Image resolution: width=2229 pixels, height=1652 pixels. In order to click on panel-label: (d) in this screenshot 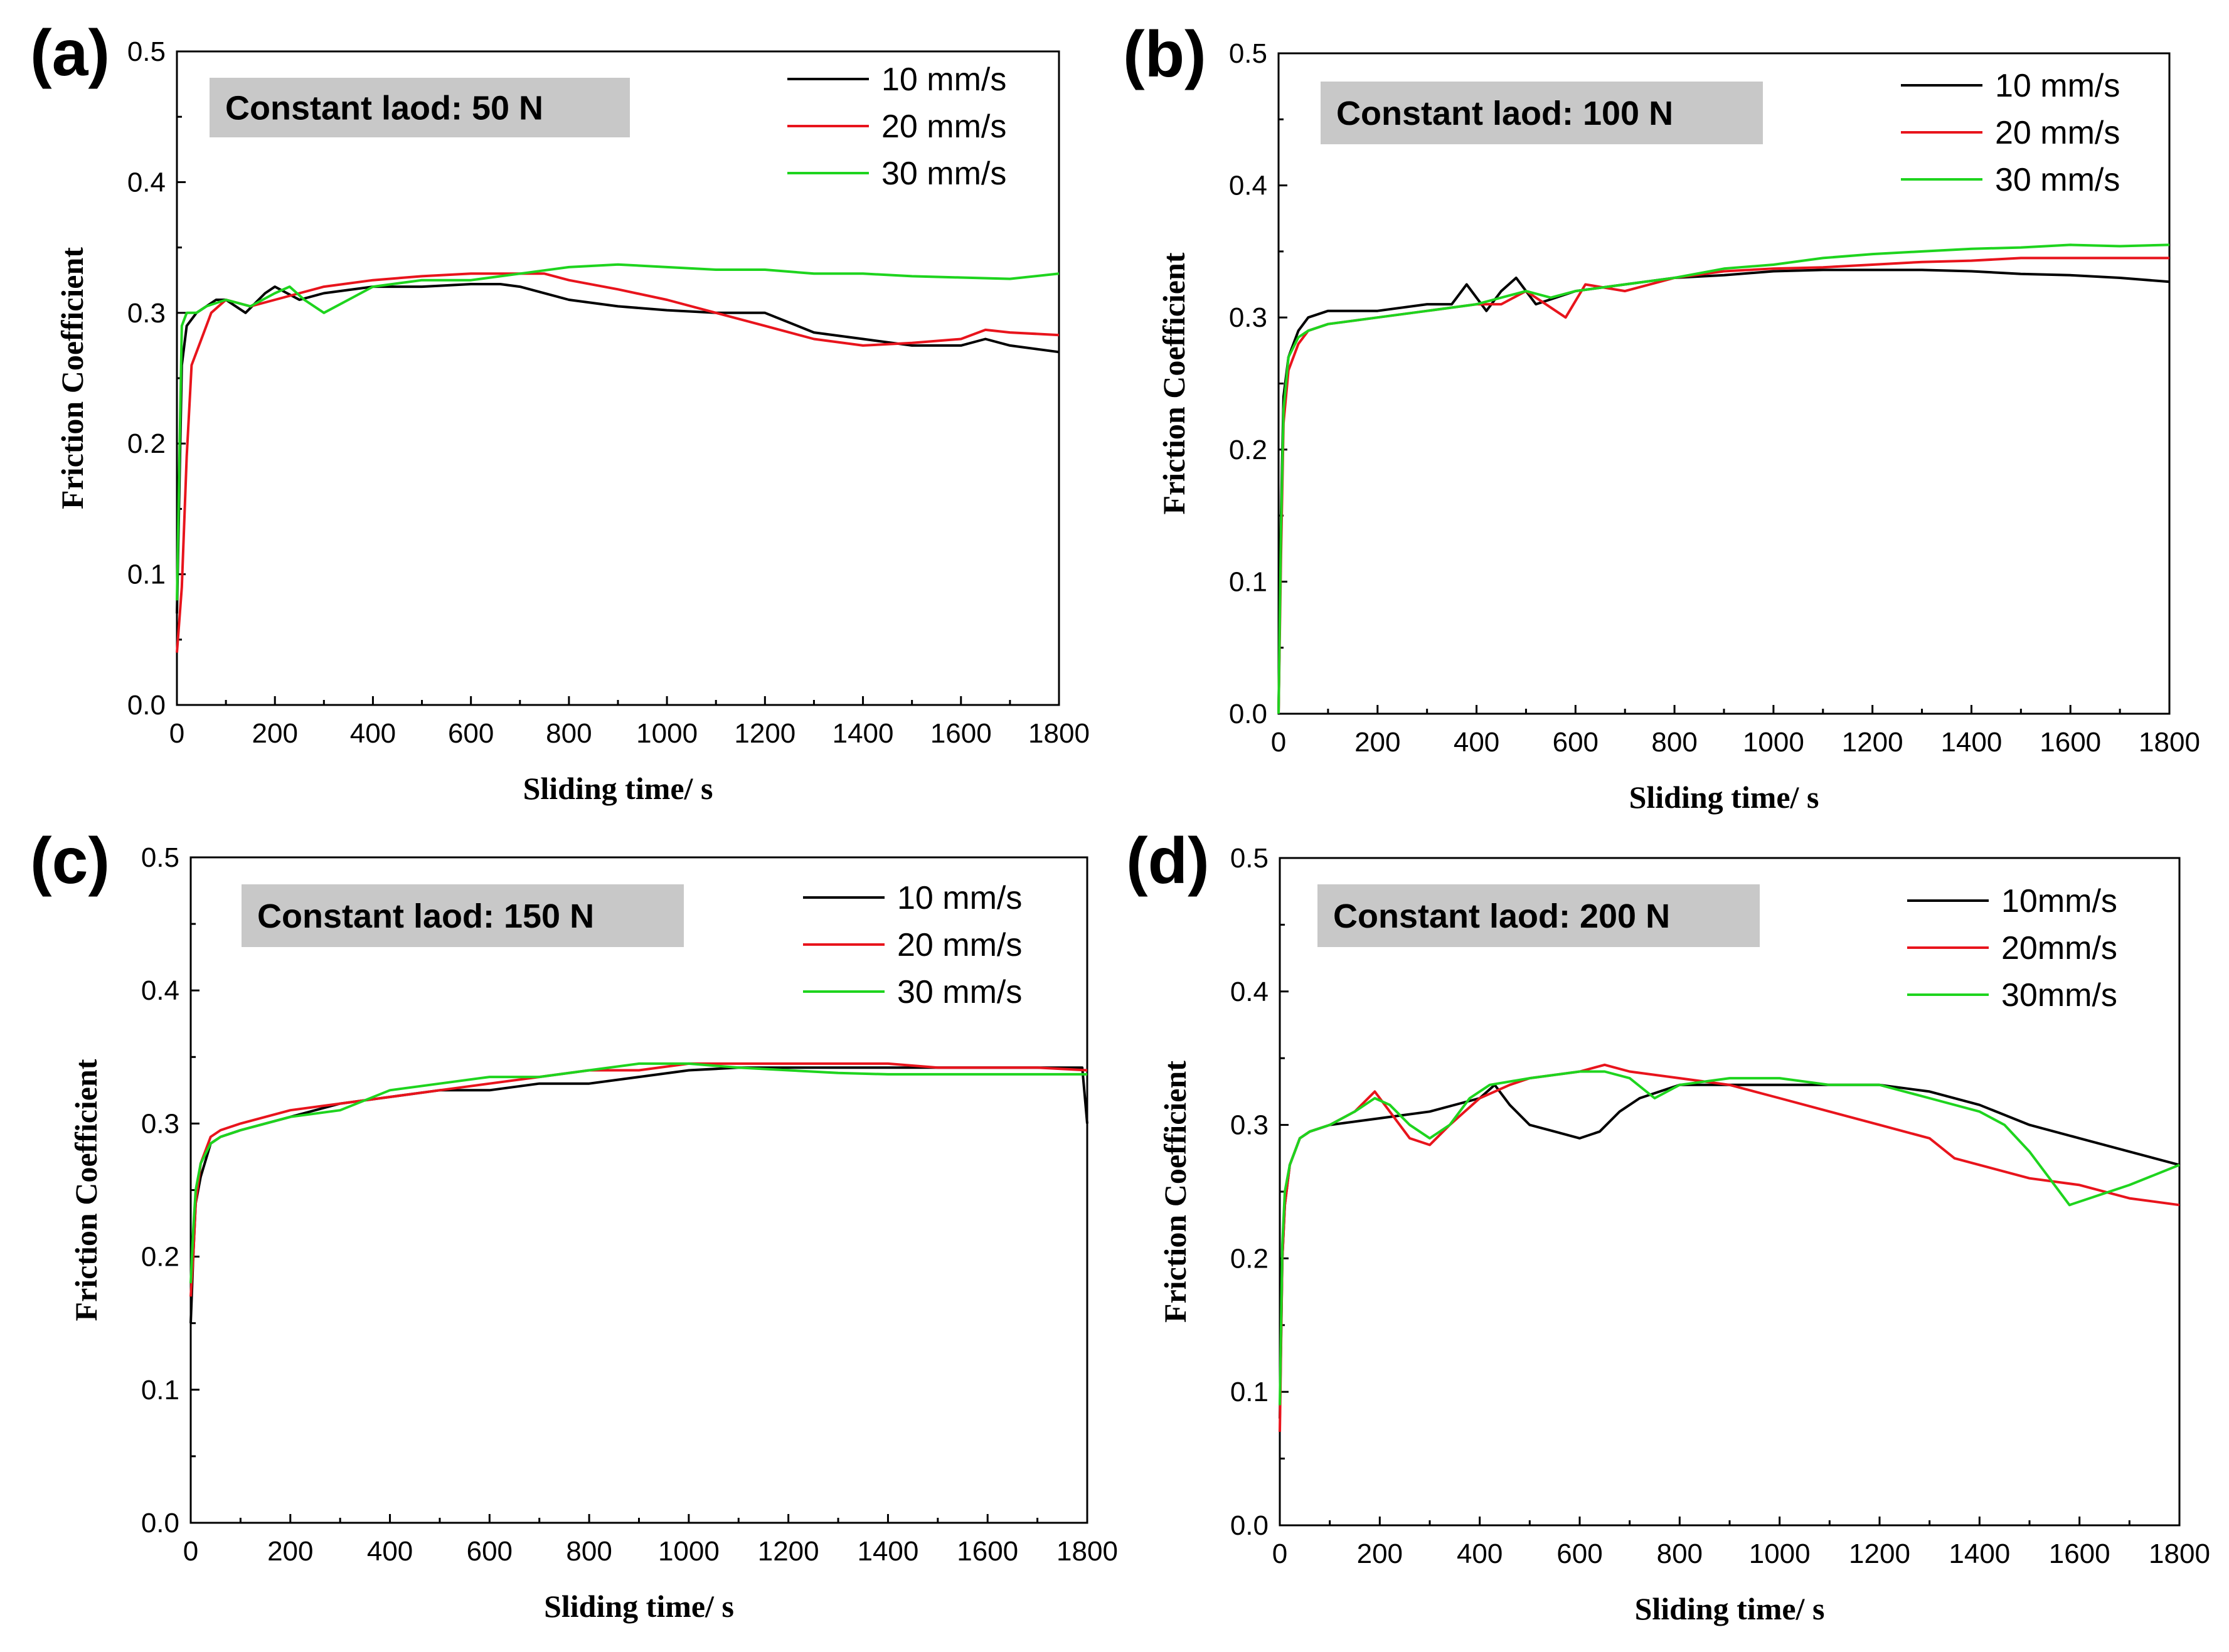, I will do `click(1168, 861)`.